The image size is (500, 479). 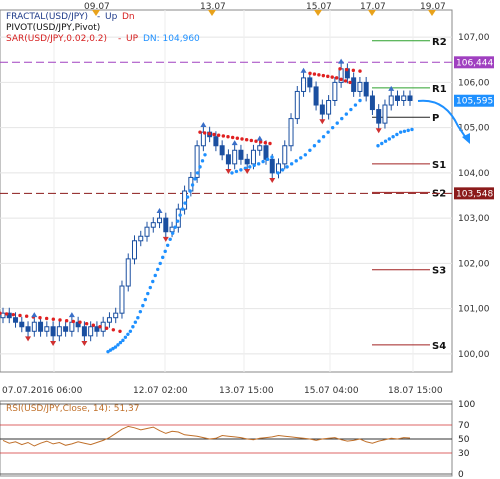 What do you see at coordinates (47, 17) in the screenshot?
I see `legend-fractal-name: FRACTAL(USD/JPY)` at bounding box center [47, 17].